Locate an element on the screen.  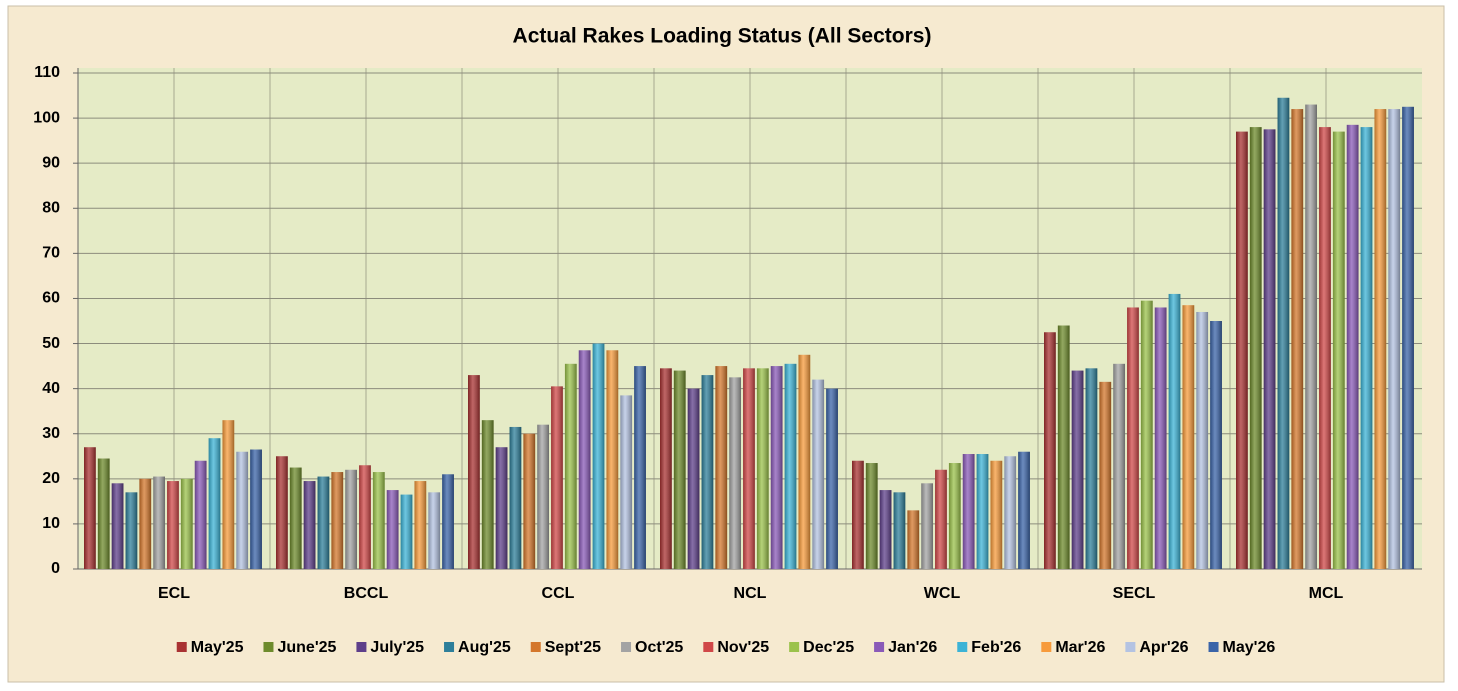
x-tick-label: BCCL is located at coordinates (366, 593).